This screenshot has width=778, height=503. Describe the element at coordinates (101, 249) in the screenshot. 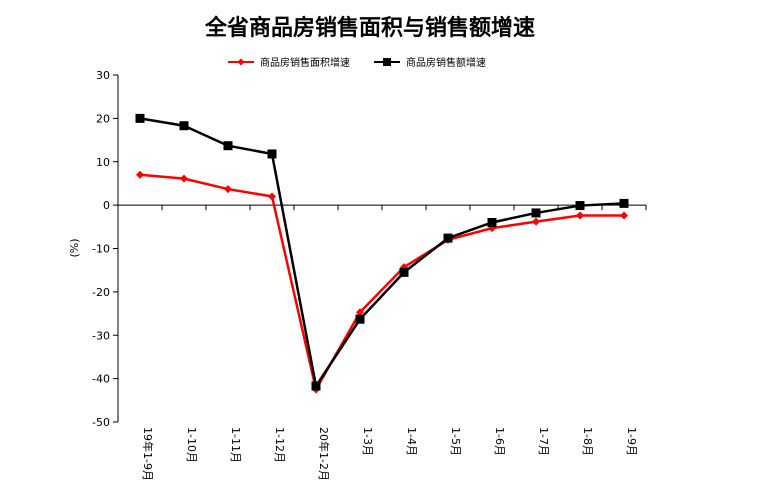

I see `y-tick-label: -10` at that location.